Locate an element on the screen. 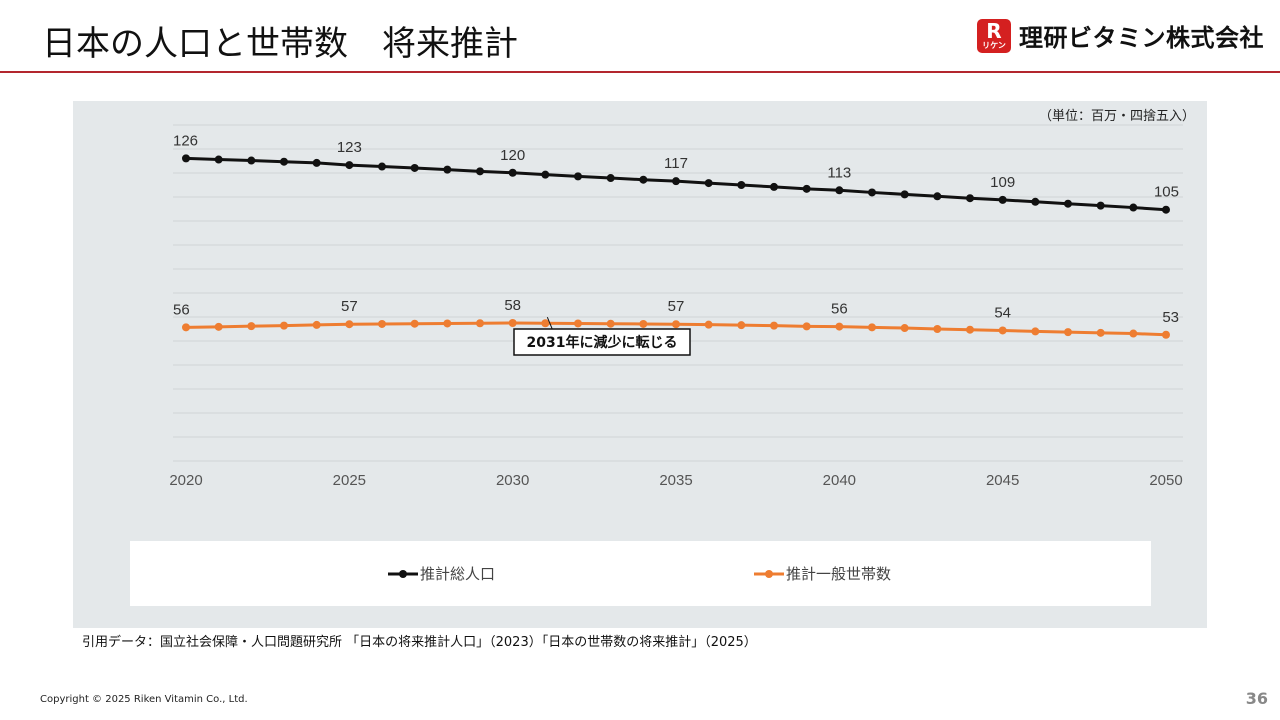 The width and height of the screenshot is (1280, 720). data-label-1: 53 is located at coordinates (1170, 317).